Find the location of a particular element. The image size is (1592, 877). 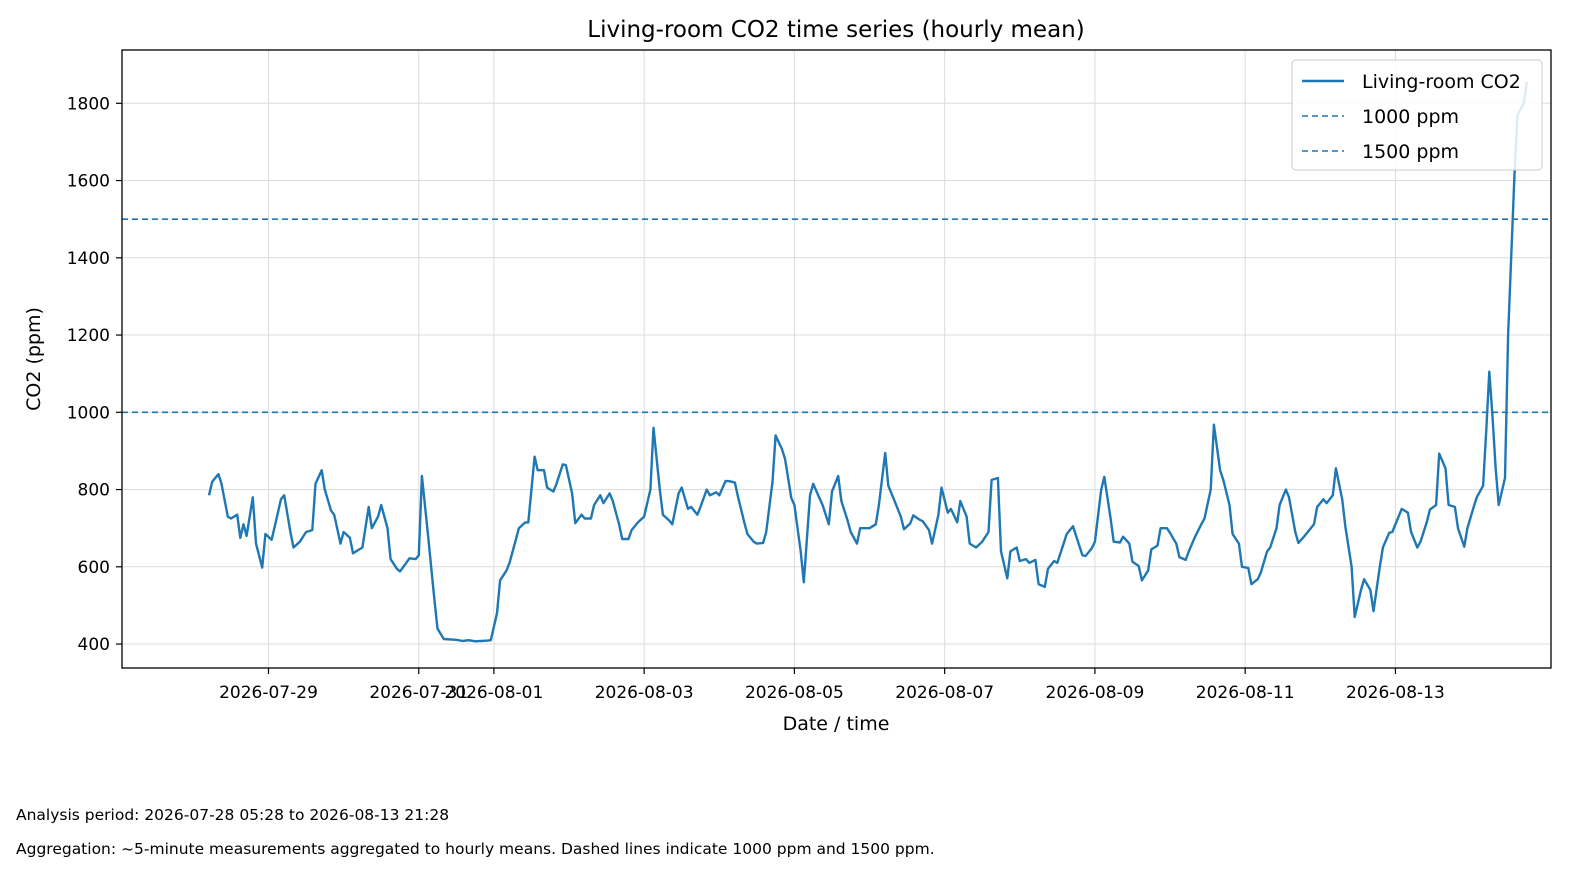

x-tick-label: 2026-07-31 is located at coordinates (418, 693).